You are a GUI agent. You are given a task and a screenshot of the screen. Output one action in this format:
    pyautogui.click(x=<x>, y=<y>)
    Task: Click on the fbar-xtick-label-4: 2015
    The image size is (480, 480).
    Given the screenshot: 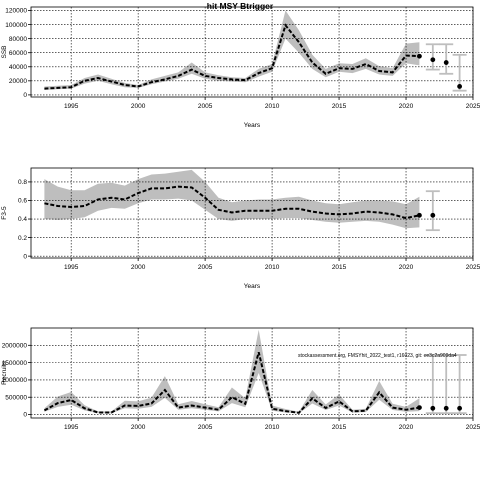 What is the action you would take?
    pyautogui.click(x=339, y=267)
    